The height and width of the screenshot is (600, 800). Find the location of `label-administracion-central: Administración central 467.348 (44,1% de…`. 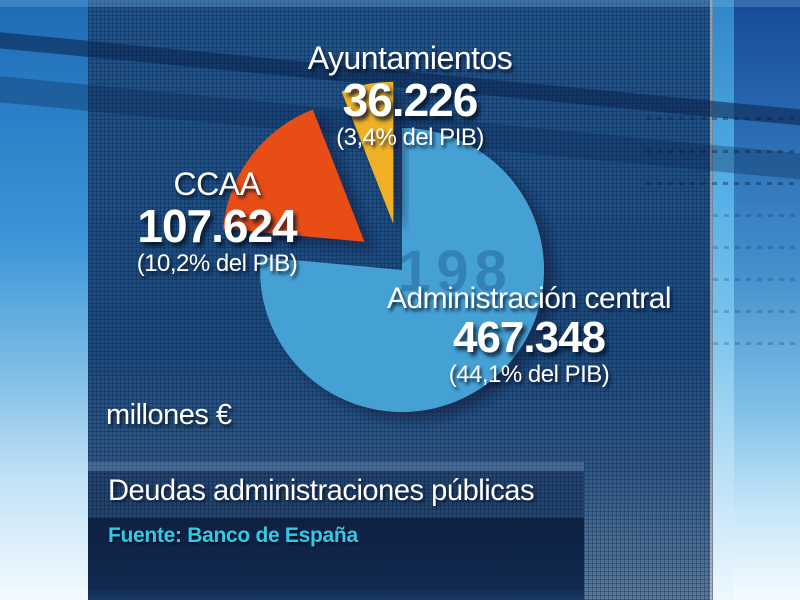

label-administracion-central: Administración central 467.348 (44,1% de… is located at coordinates (529, 336).